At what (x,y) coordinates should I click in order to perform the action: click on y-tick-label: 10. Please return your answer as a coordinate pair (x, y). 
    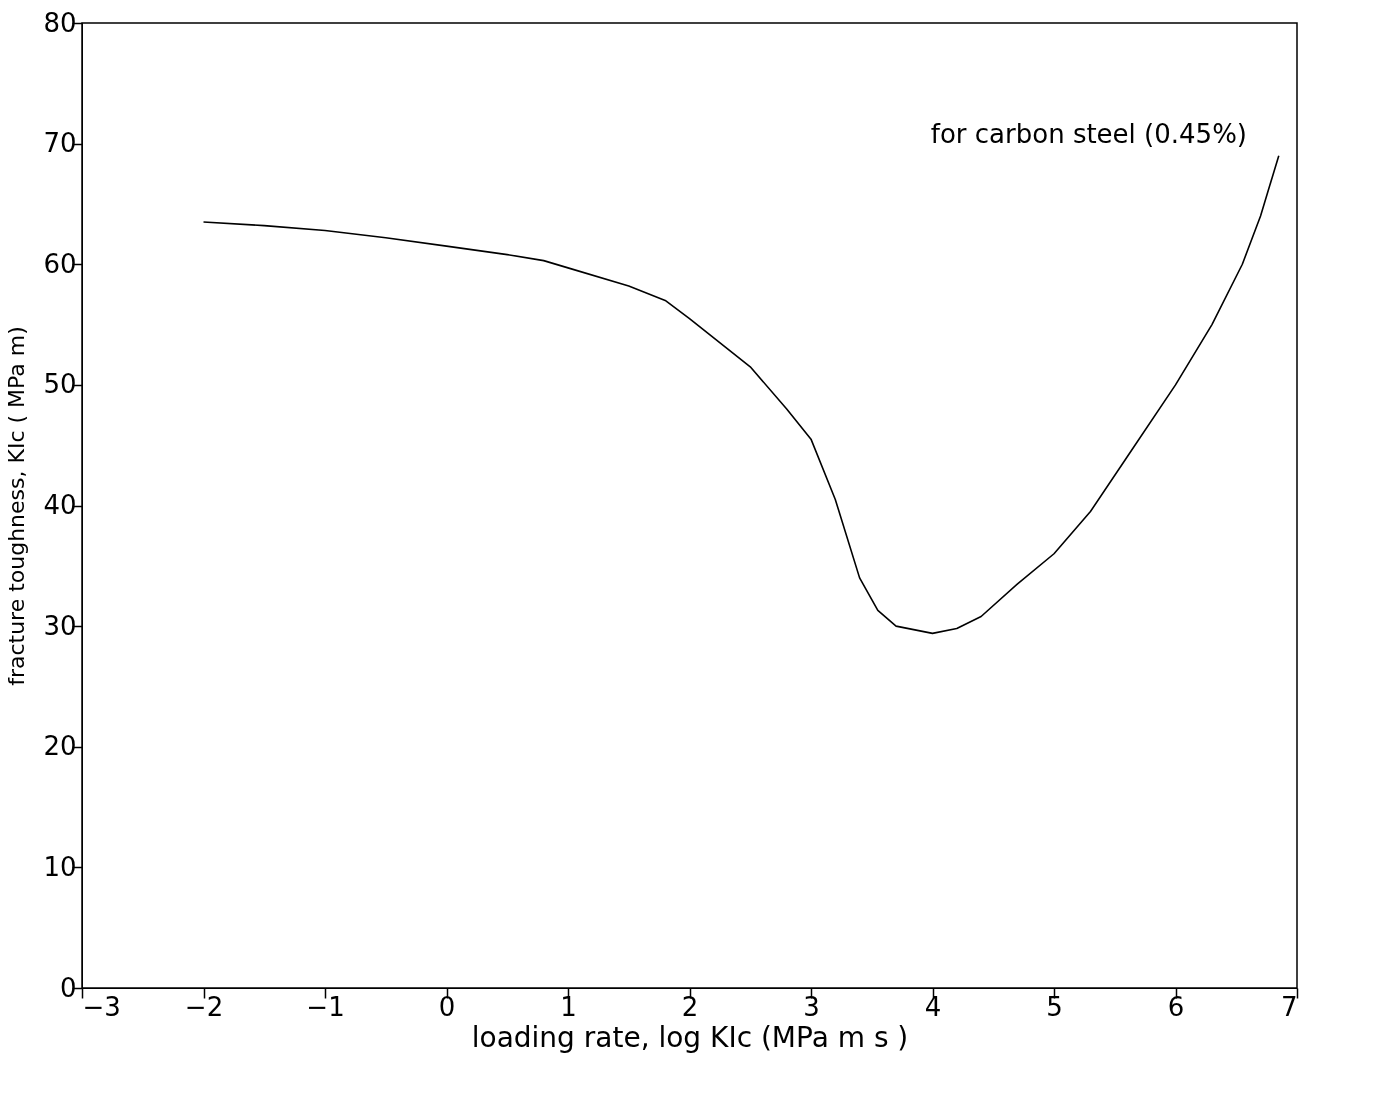
    Looking at the image, I should click on (60, 866).